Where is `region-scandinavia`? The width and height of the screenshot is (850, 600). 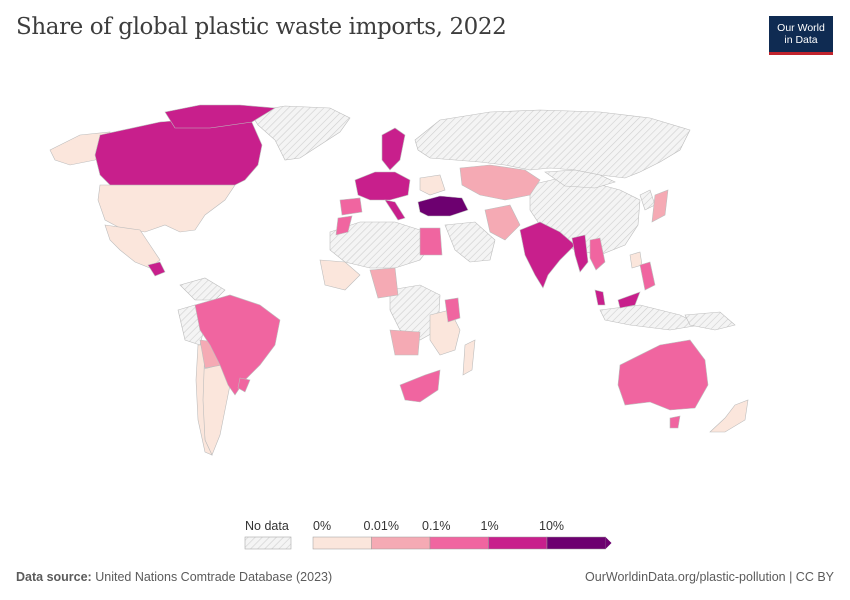
region-scandinavia is located at coordinates (393, 149).